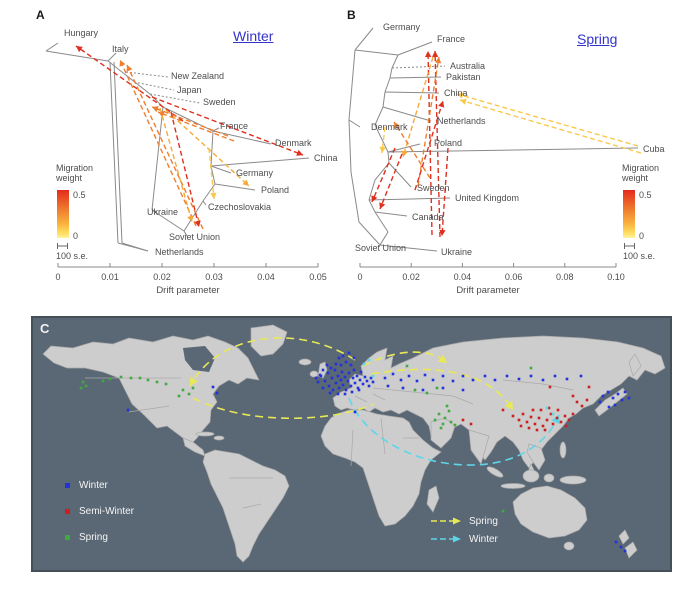 The width and height of the screenshot is (690, 589). What do you see at coordinates (199, 359) in the screenshot?
I see `hudson-bay` at bounding box center [199, 359].